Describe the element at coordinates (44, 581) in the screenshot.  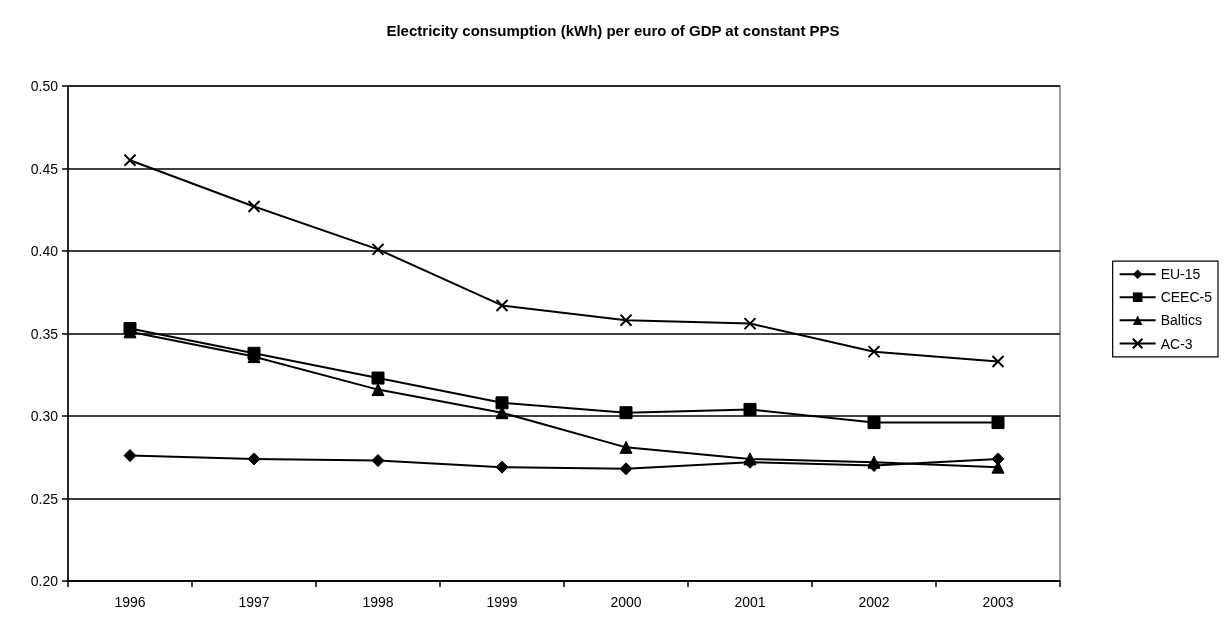
I see `y-tick-label: 0.20` at that location.